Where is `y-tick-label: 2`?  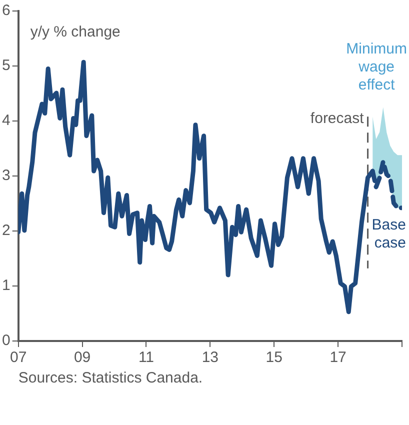 y-tick-label: 2 is located at coordinates (6, 231).